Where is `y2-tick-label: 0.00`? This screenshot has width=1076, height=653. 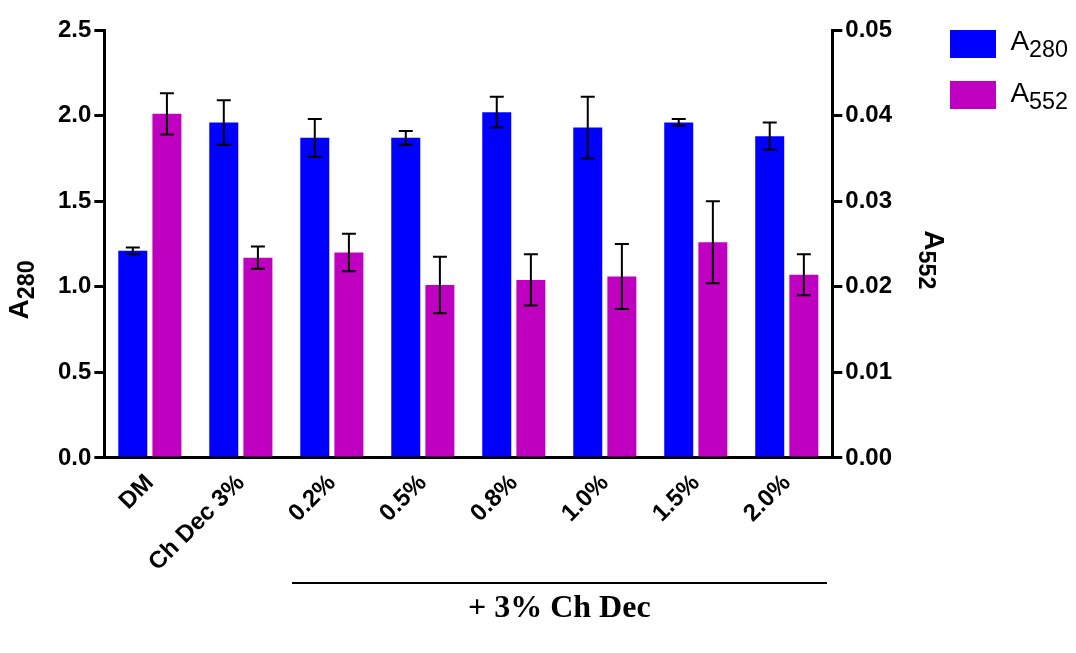
y2-tick-label: 0.00 is located at coordinates (869, 456).